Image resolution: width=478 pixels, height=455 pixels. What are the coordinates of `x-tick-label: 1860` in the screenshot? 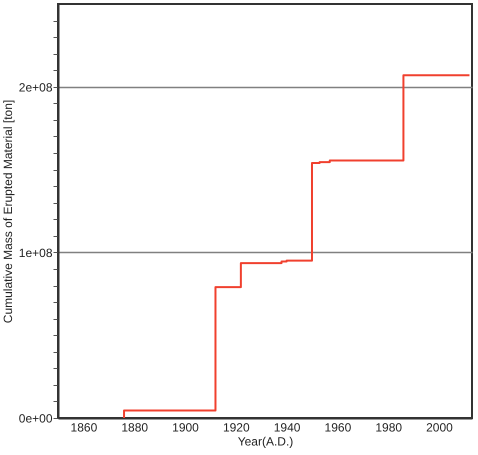 It's located at (84, 427).